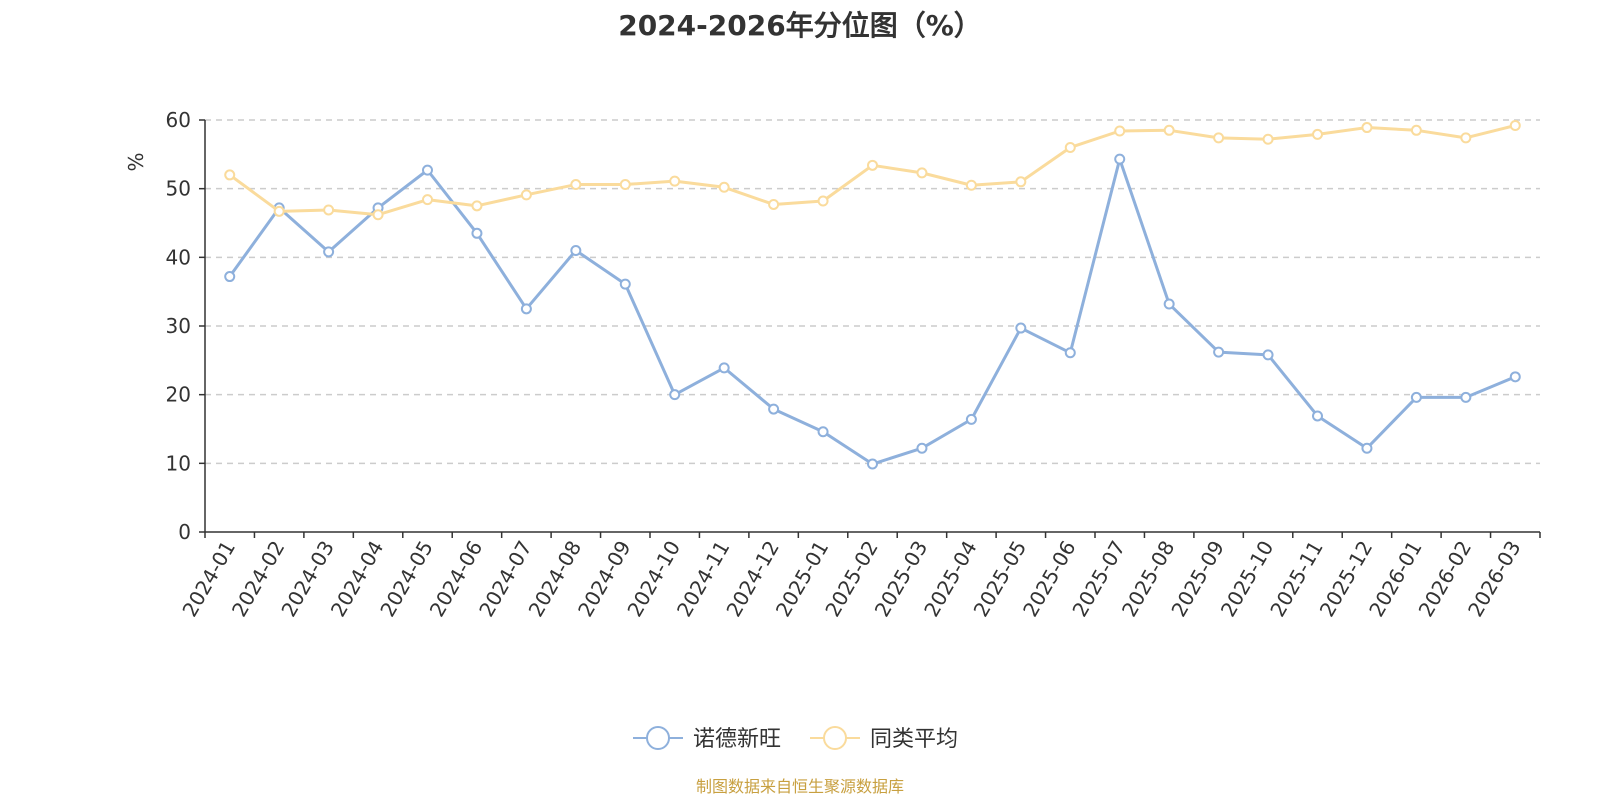 The width and height of the screenshot is (1600, 800). Describe the element at coordinates (178, 326) in the screenshot. I see `y-tick-label: 30` at that location.